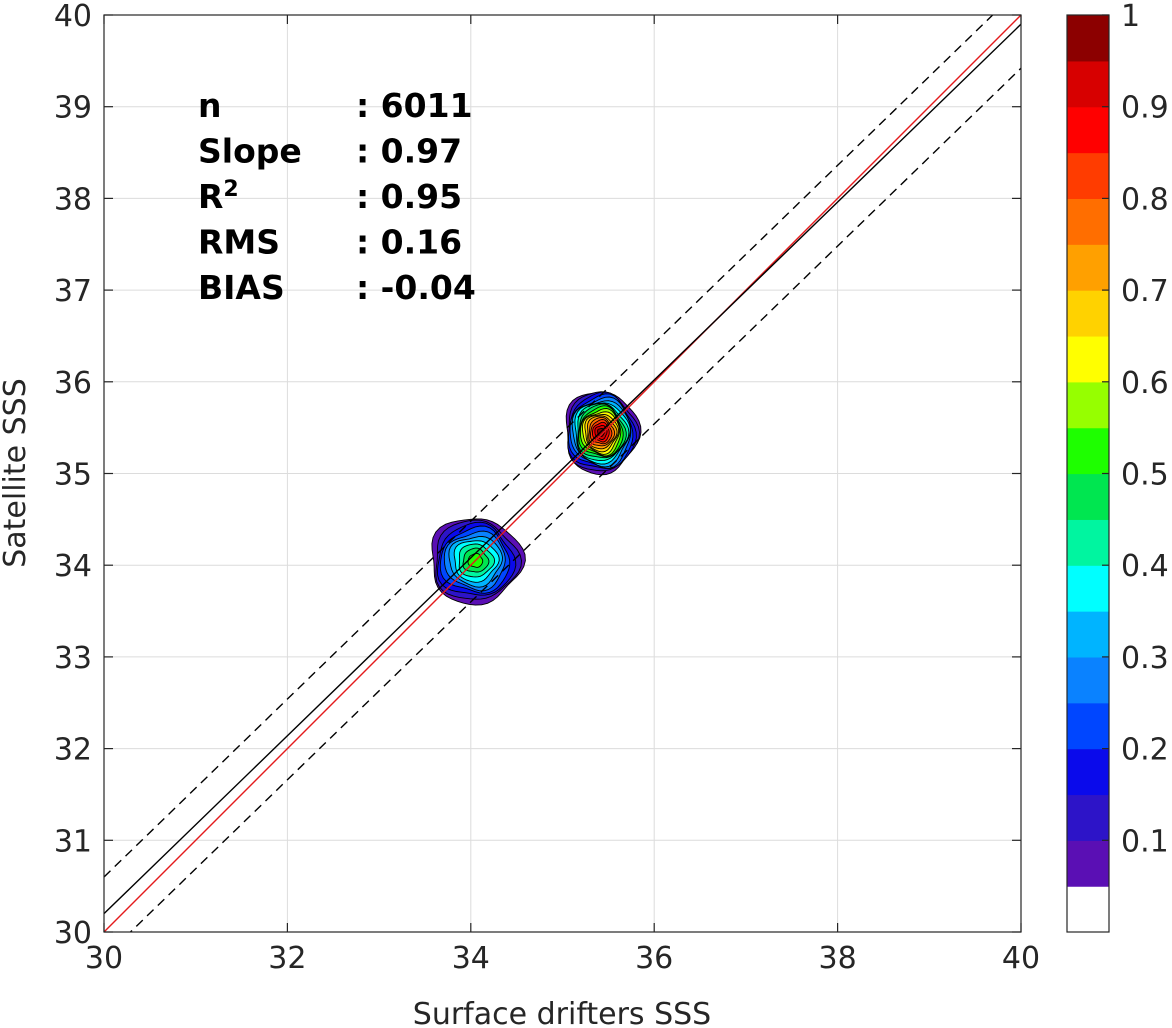 The image size is (1172, 1028). What do you see at coordinates (1145, 199) in the screenshot?
I see `colorbar-tick-label: 0.8` at bounding box center [1145, 199].